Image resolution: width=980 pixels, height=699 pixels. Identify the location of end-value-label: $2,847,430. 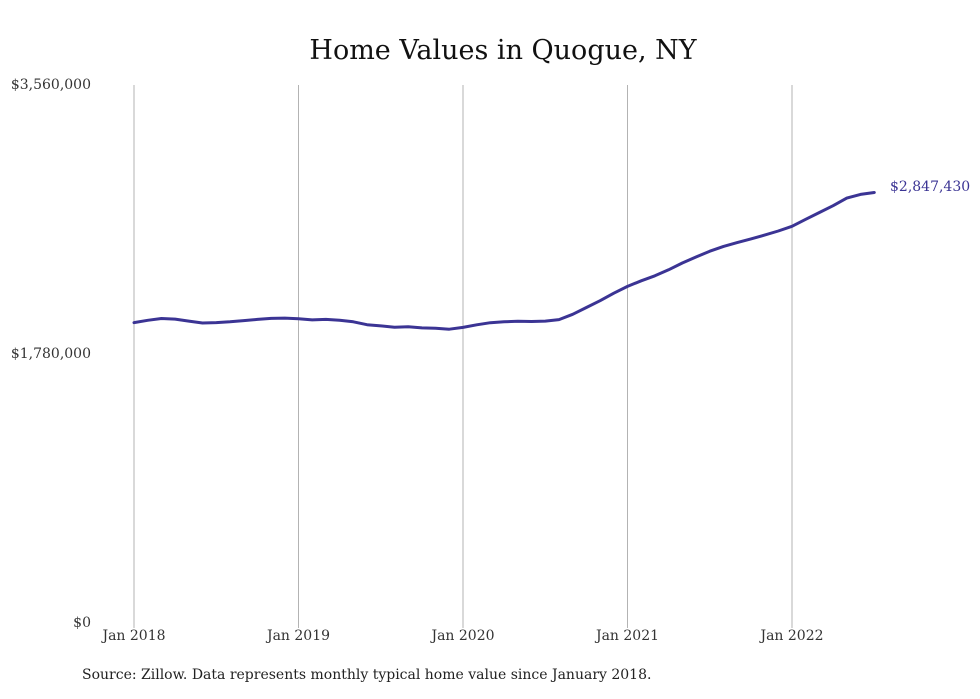
(930, 187).